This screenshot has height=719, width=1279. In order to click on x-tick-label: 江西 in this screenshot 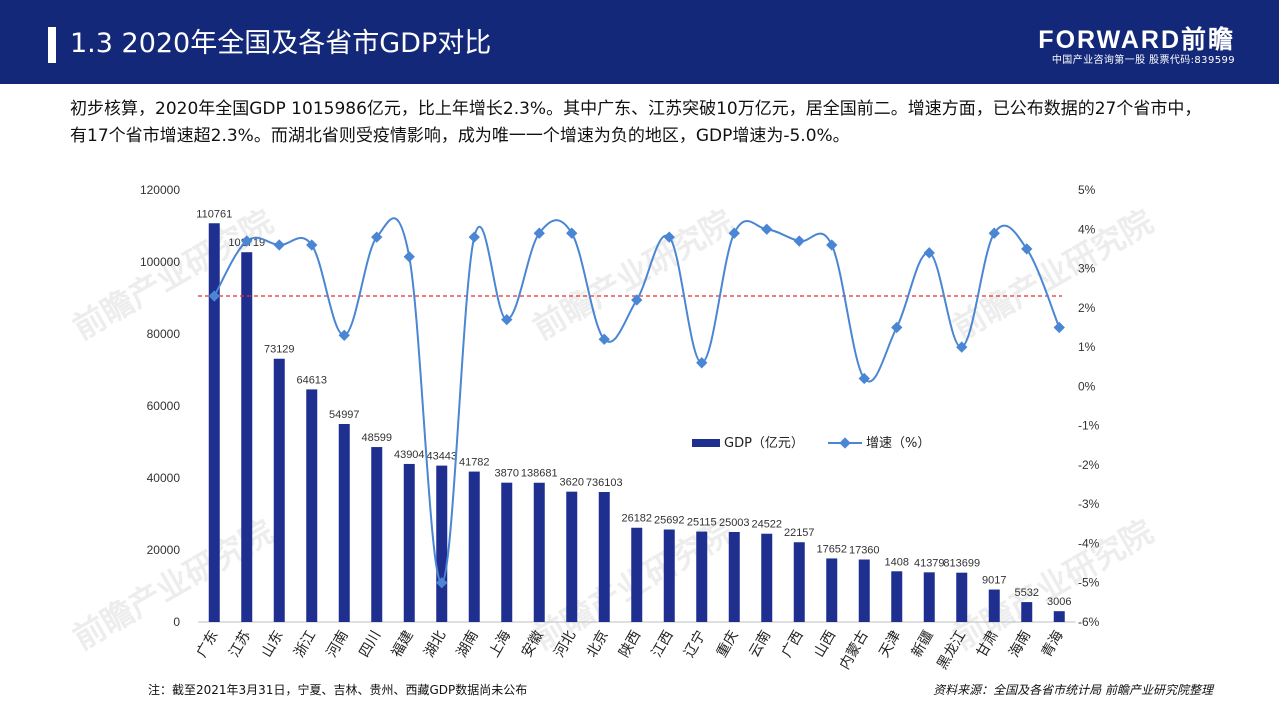, I will do `click(663, 644)`.